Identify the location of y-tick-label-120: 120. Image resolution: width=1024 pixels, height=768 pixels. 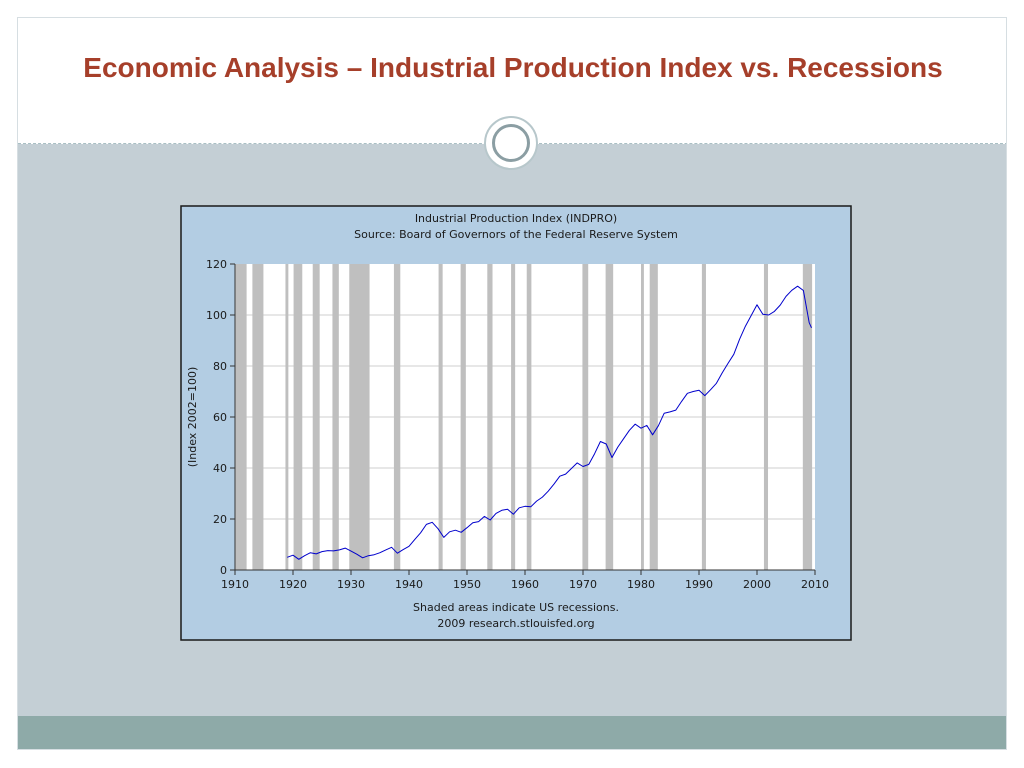
(216, 264).